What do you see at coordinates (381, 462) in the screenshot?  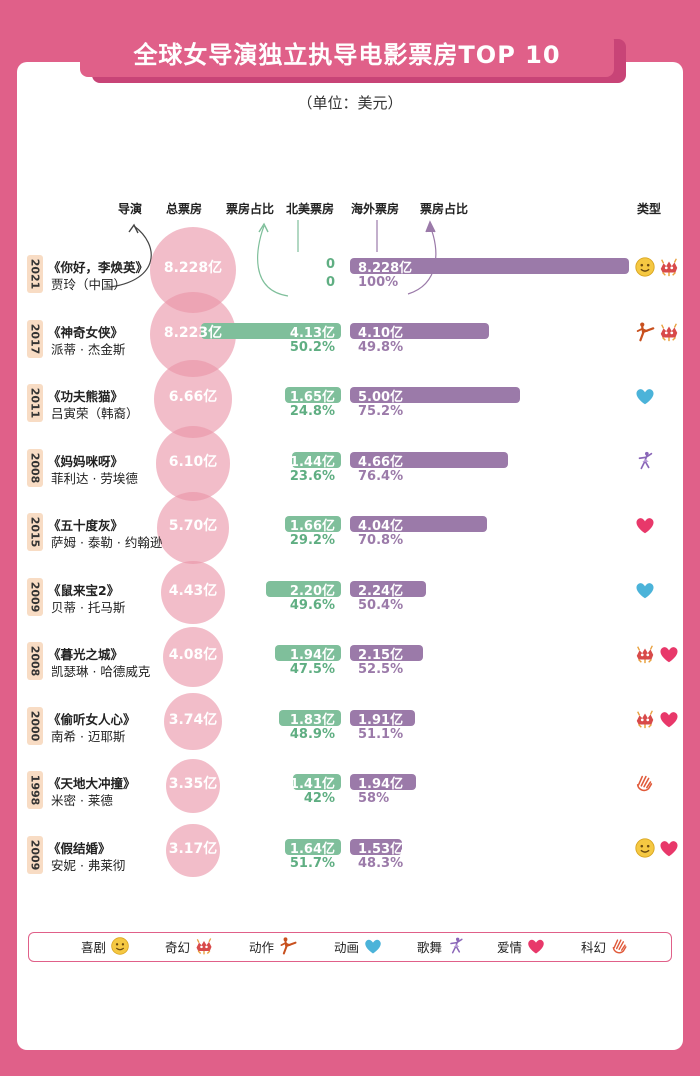 I see `overseas-value: 4.66亿` at bounding box center [381, 462].